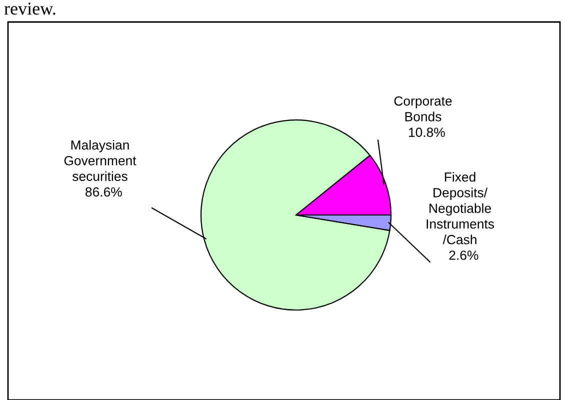  I want to click on data-label: 10.8%, so click(426, 132).